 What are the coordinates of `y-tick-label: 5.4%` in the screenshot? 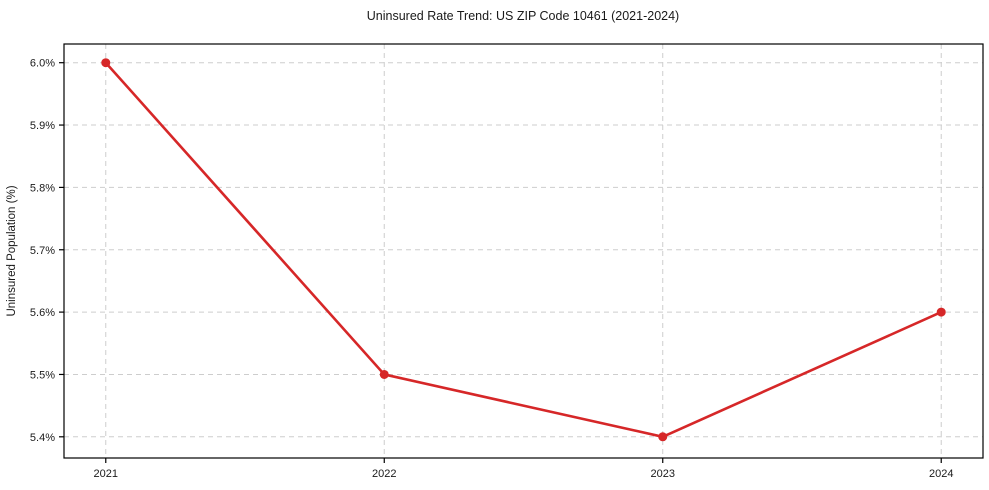 It's located at (42, 438).